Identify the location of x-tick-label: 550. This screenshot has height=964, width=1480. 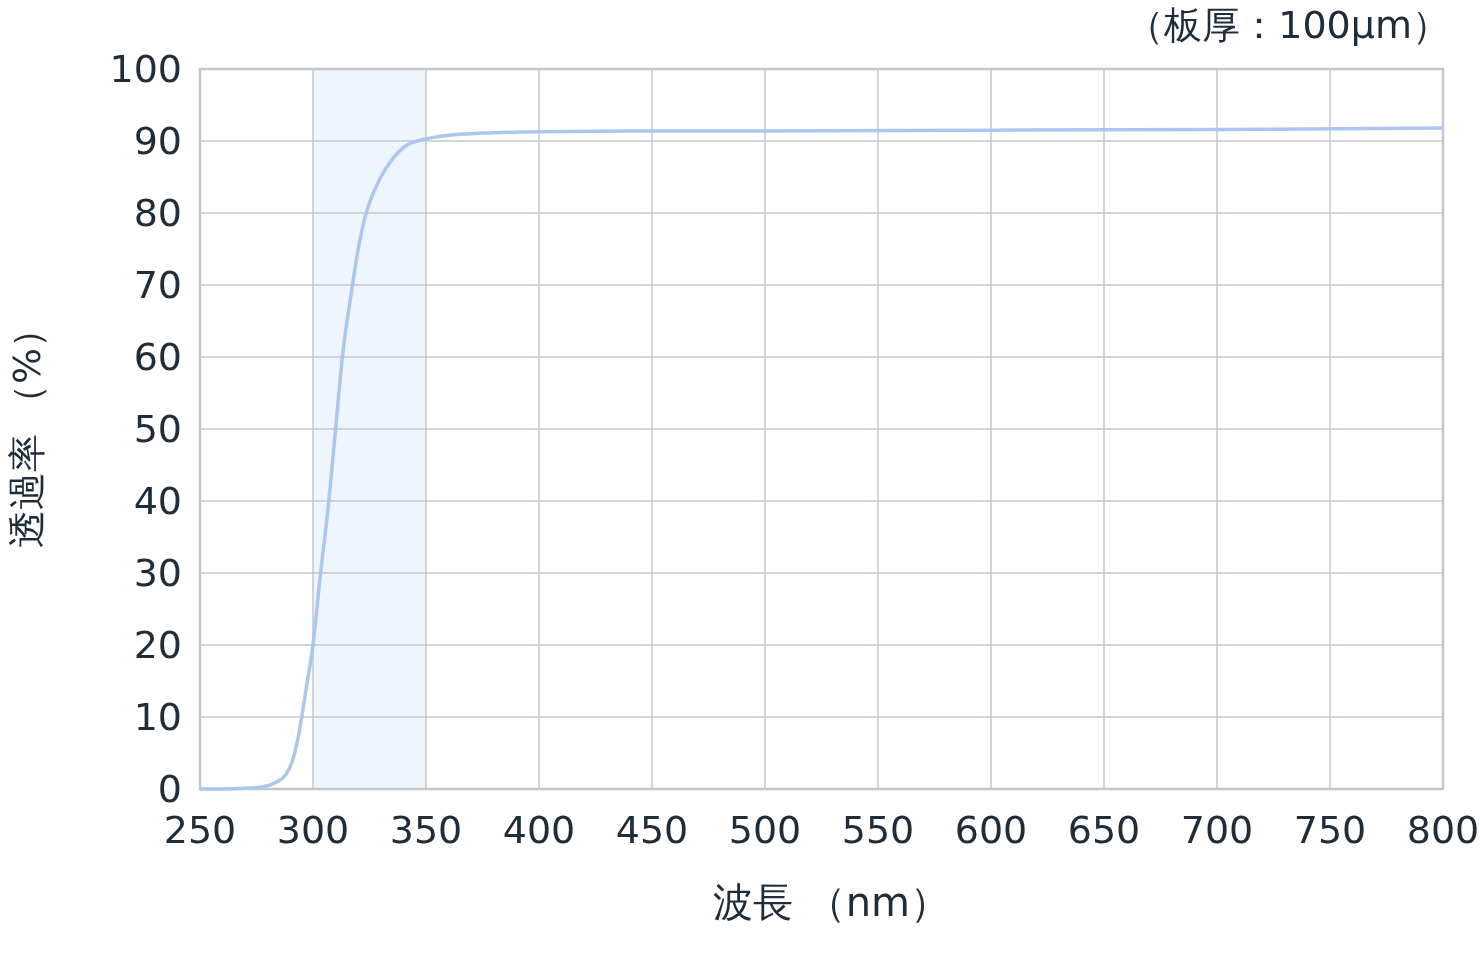
(878, 830).